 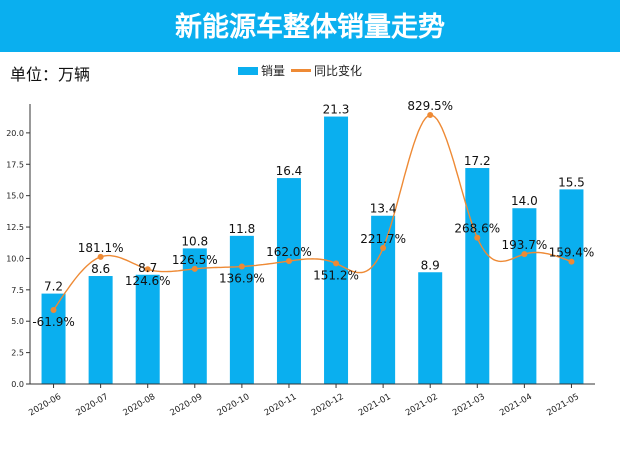 What do you see at coordinates (336, 275) in the screenshot?
I see `yoy-value-label: 151.2%` at bounding box center [336, 275].